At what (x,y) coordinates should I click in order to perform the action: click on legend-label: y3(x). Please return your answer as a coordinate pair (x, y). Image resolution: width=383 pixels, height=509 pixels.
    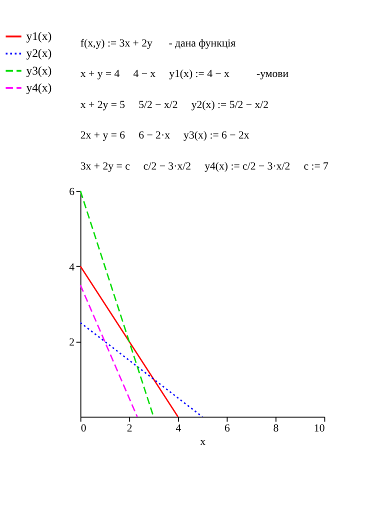
    Looking at the image, I should click on (39, 71).